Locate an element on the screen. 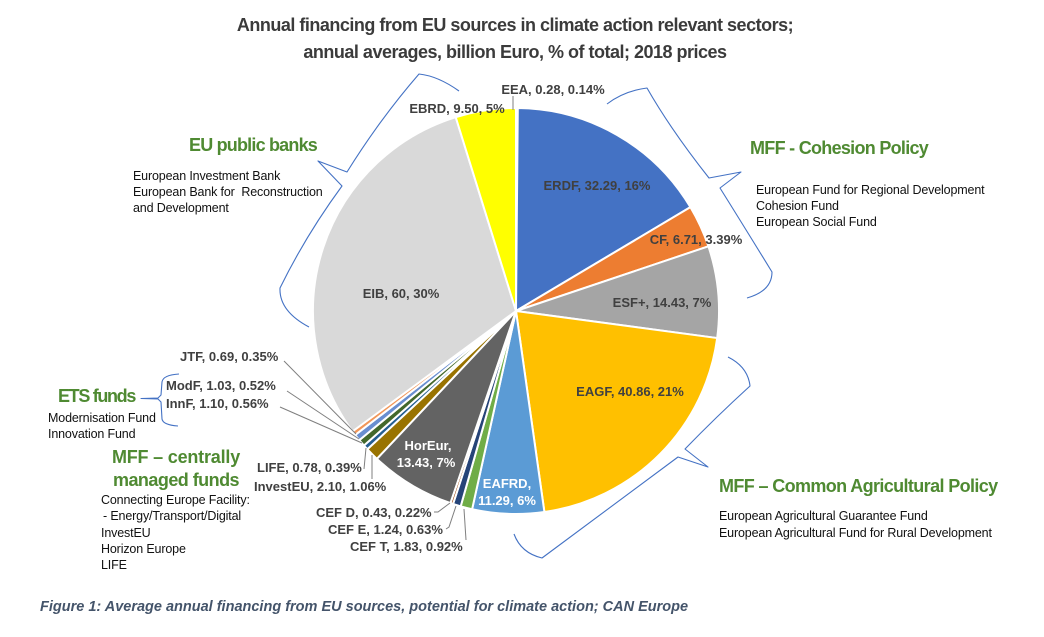  svg-text: InvestEU is located at coordinates (126, 533).